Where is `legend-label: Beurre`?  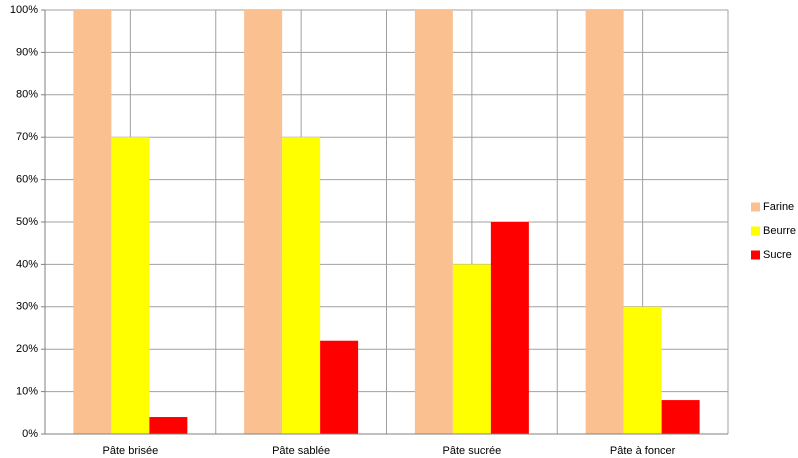
legend-label: Beurre is located at coordinates (779, 231).